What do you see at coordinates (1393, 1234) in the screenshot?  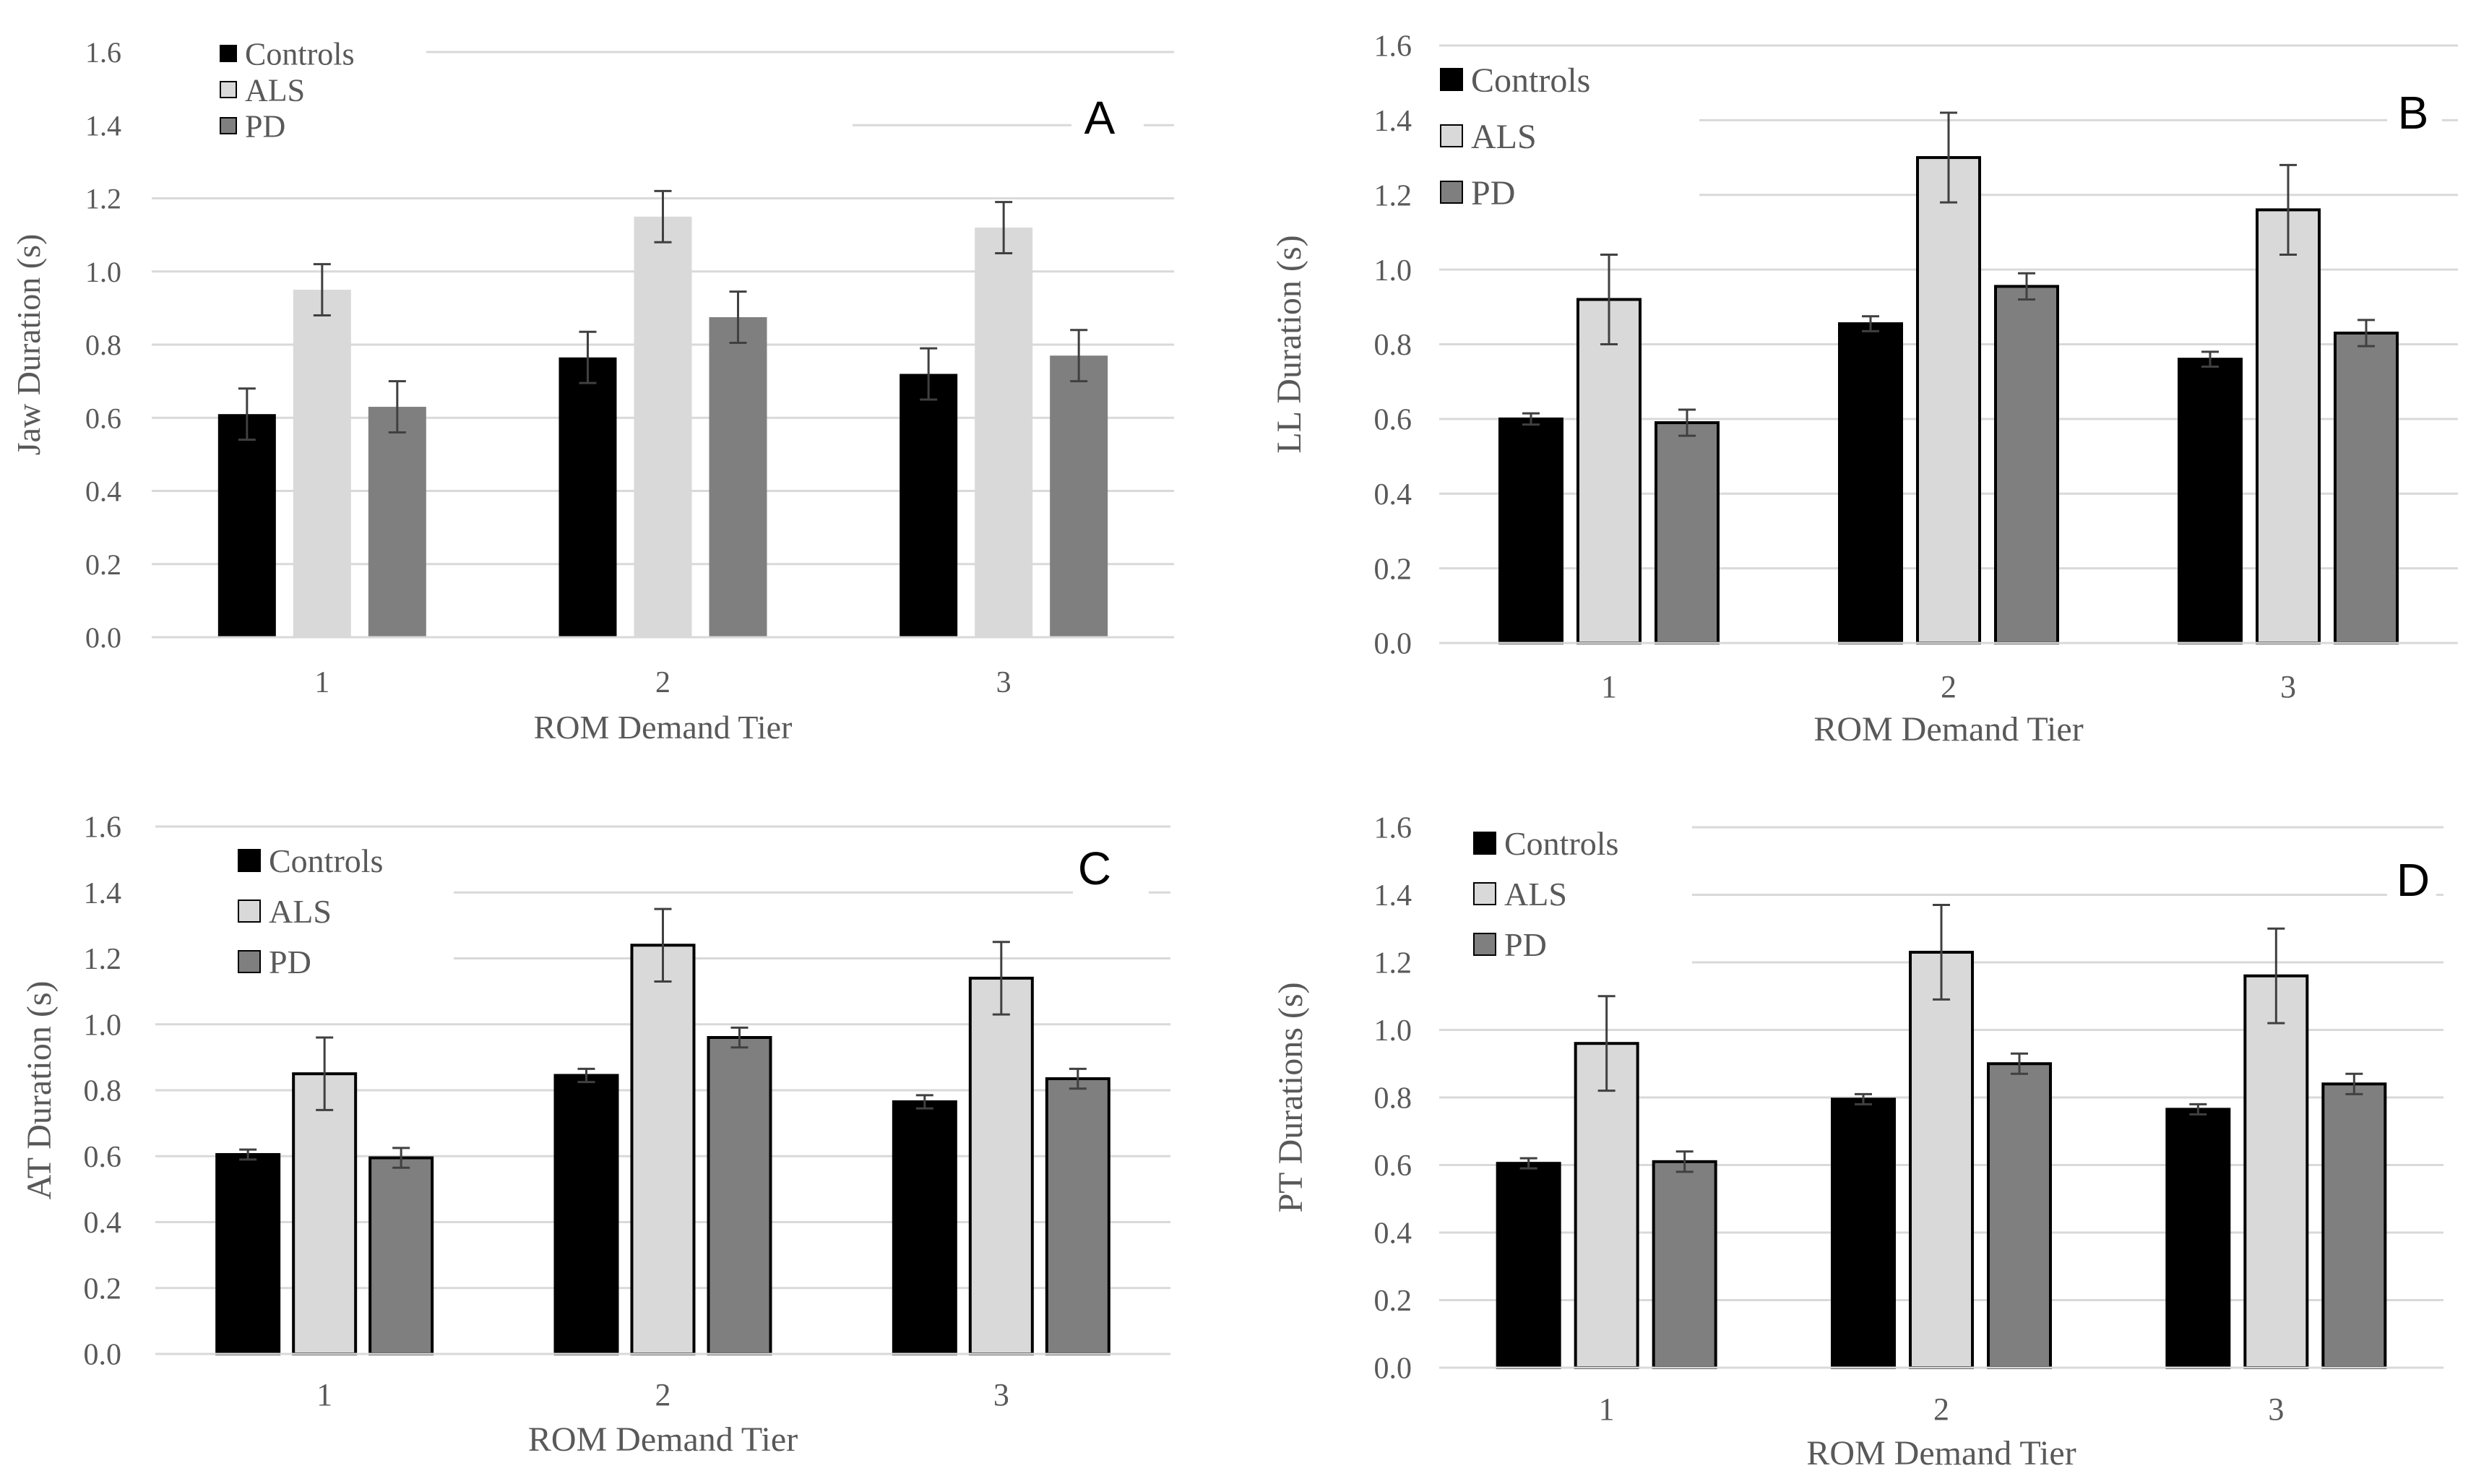 I see `chart-panel-d-y-tick-label: 0.4` at bounding box center [1393, 1234].